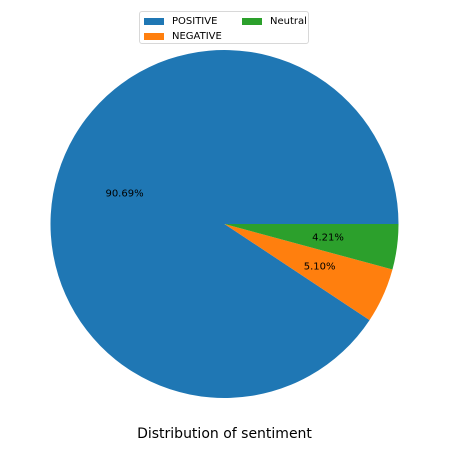 Image resolution: width=449 pixels, height=450 pixels. Describe the element at coordinates (195, 21) in the screenshot. I see `legend-label-positive: POSITIVE` at that location.